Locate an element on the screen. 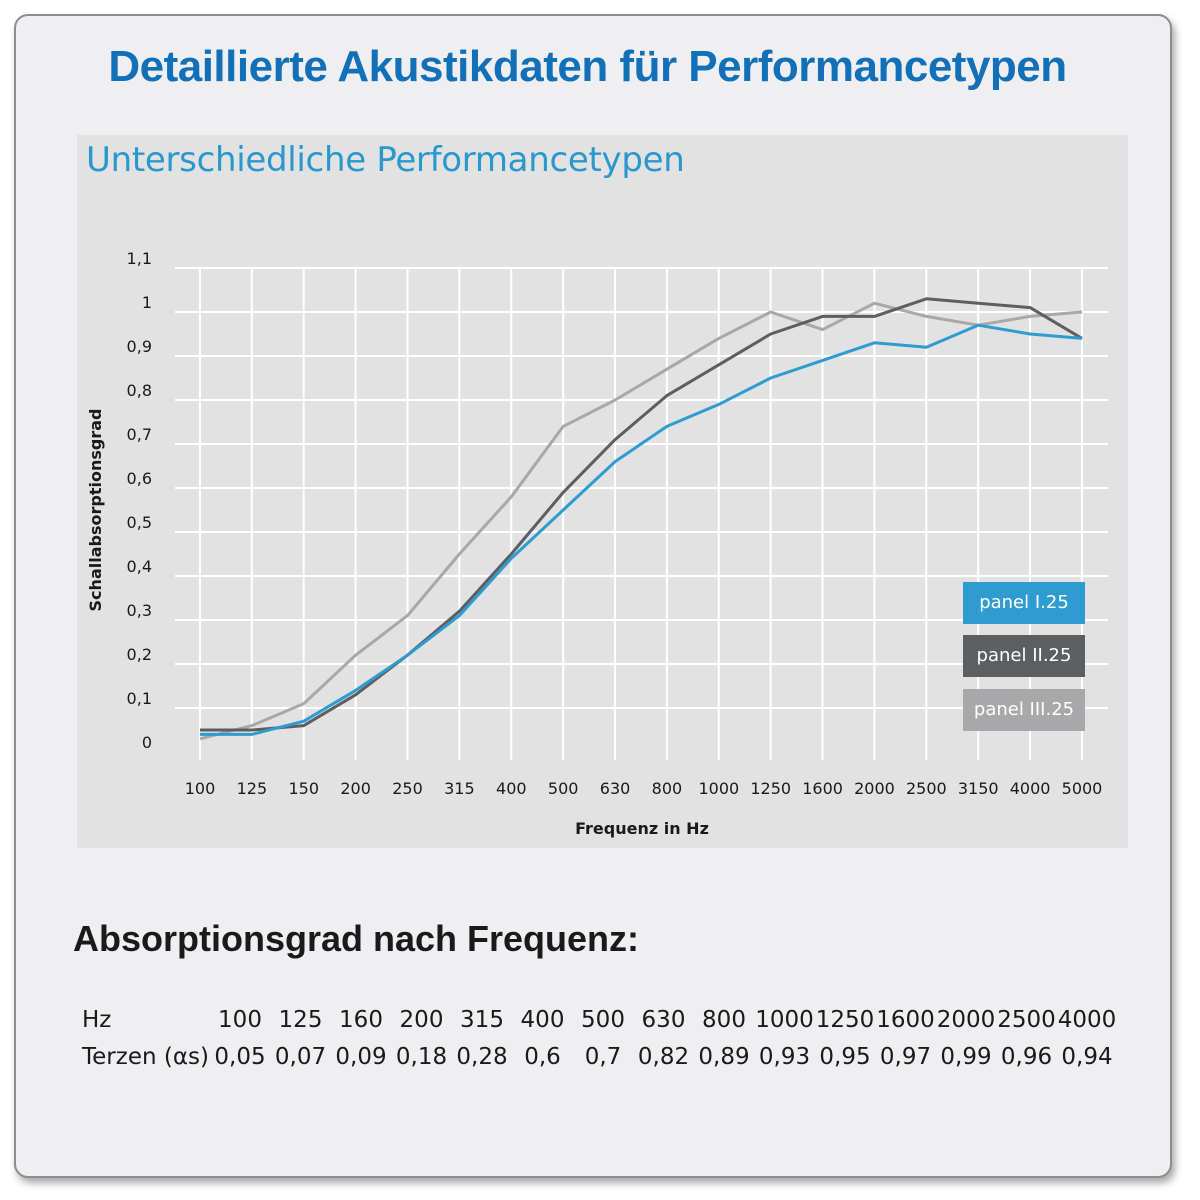 The height and width of the screenshot is (1200, 1200). table-cell: 0,99 is located at coordinates (966, 1057).